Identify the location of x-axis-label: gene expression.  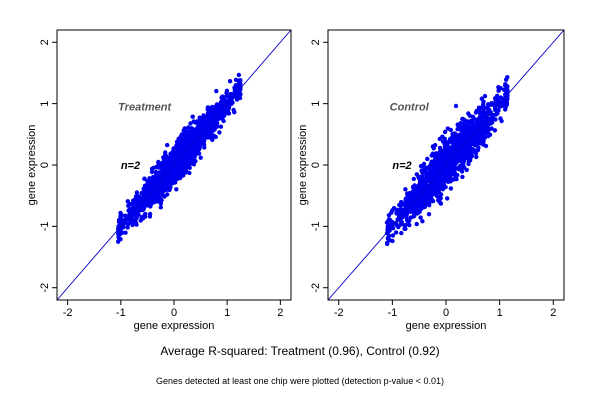
(174, 326).